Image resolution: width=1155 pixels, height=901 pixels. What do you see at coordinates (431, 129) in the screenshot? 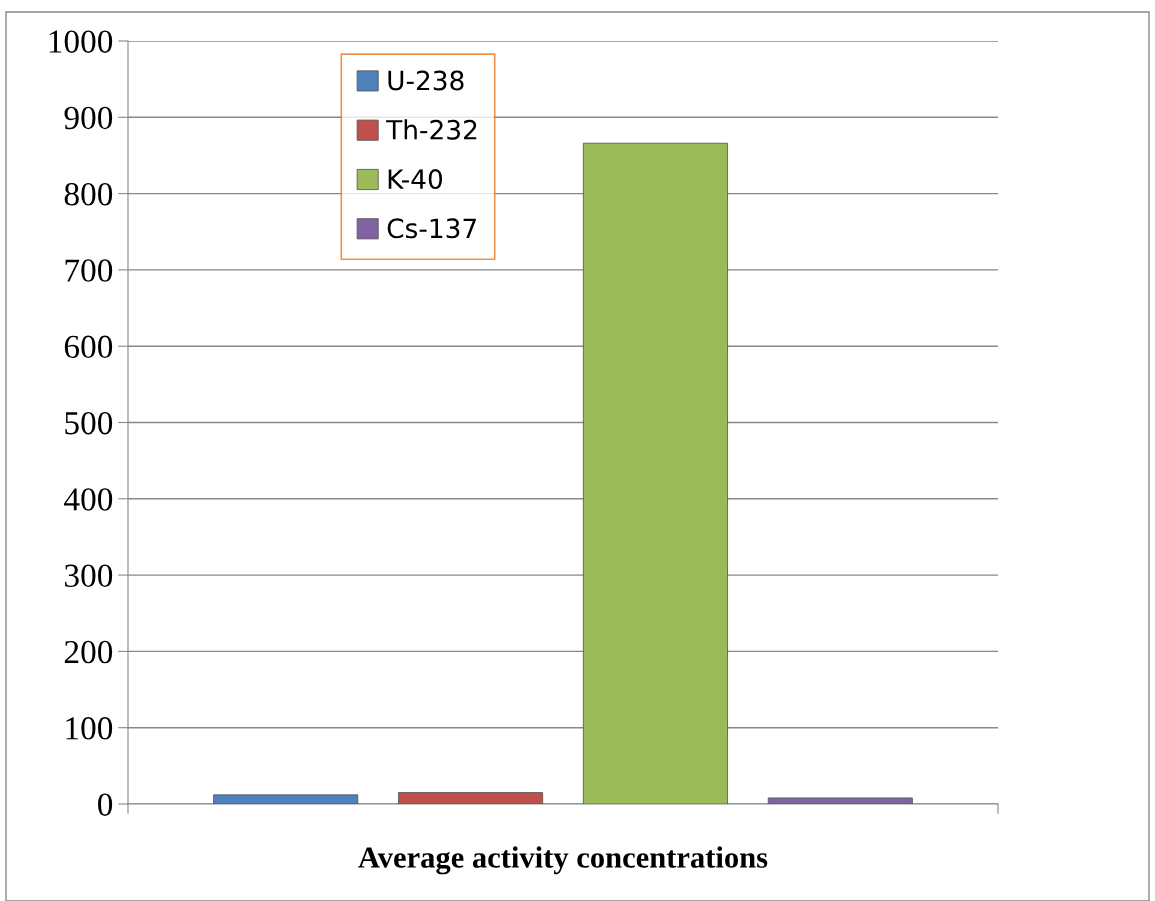
I see `legend-label: Th-232` at bounding box center [431, 129].